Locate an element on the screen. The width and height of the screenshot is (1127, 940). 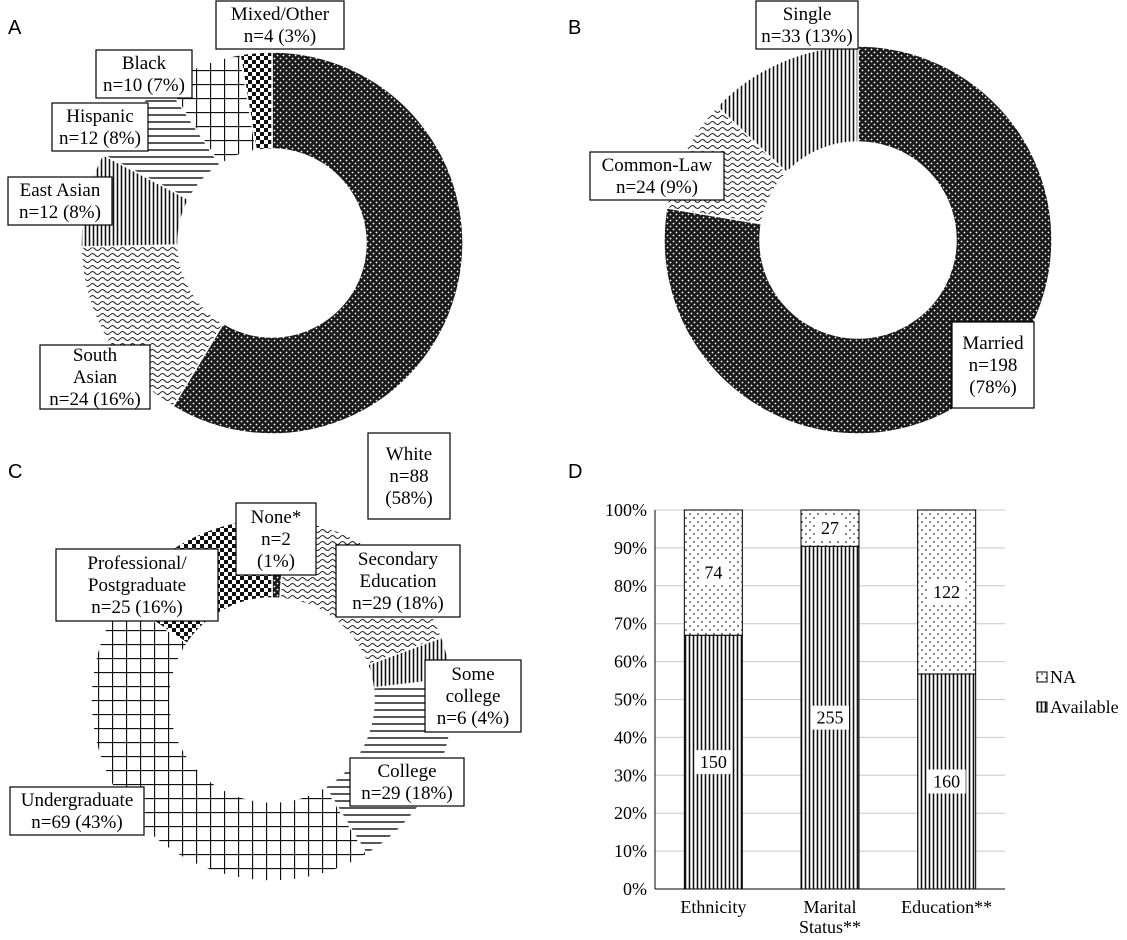
label-text: n=10 (7%) is located at coordinates (144, 85).